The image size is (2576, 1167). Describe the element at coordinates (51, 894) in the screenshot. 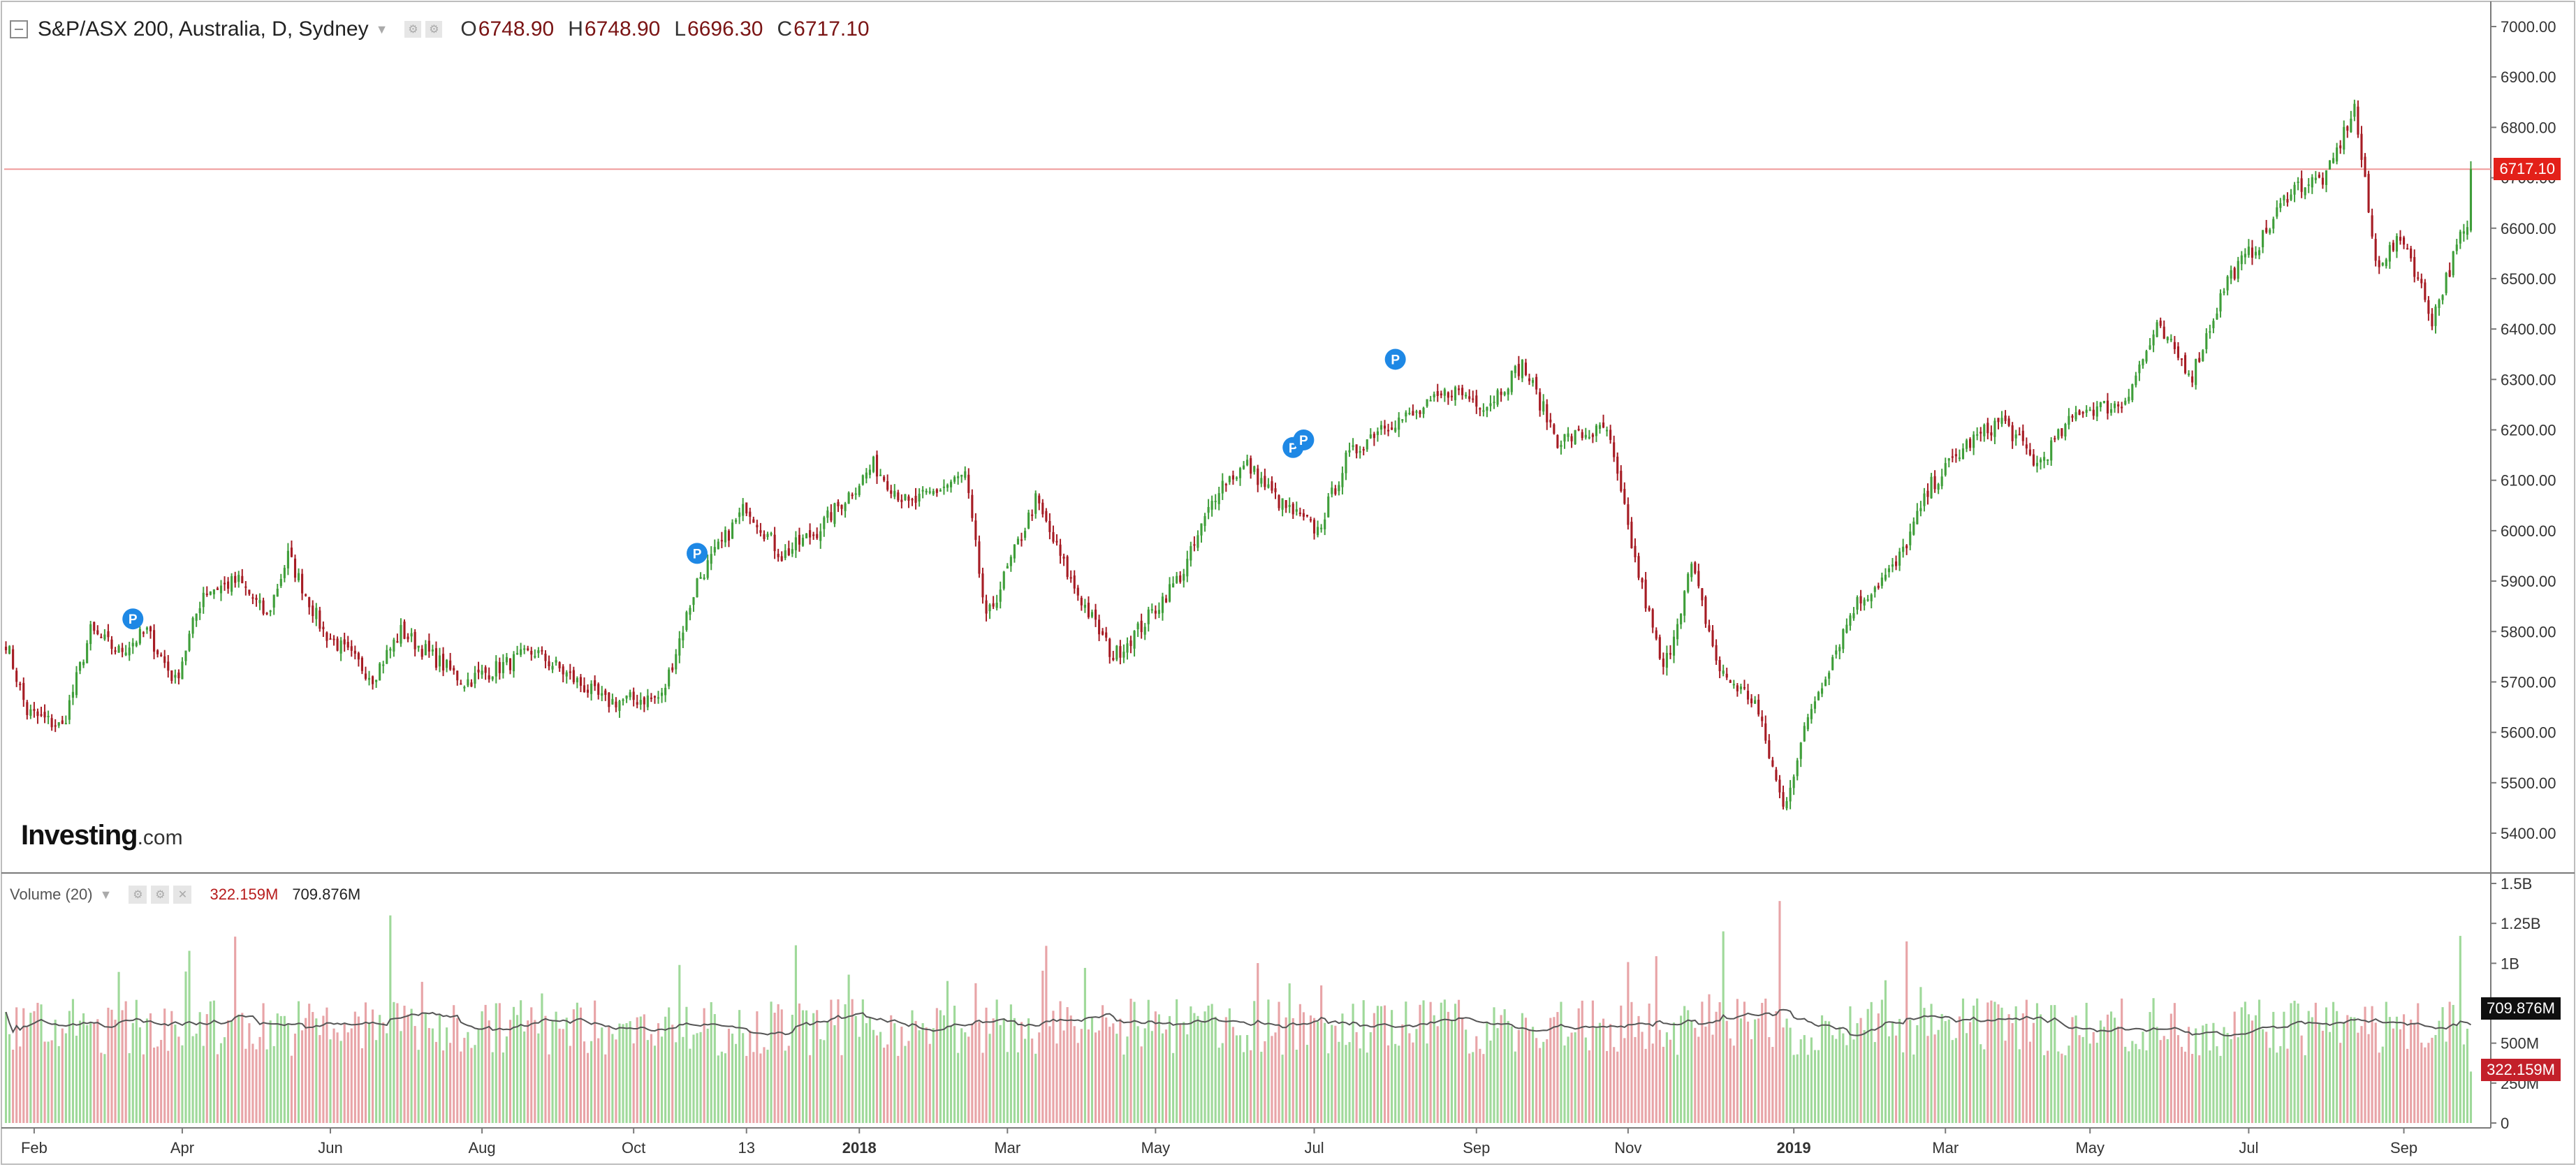

I see `volume-title: Volume (20)` at that location.